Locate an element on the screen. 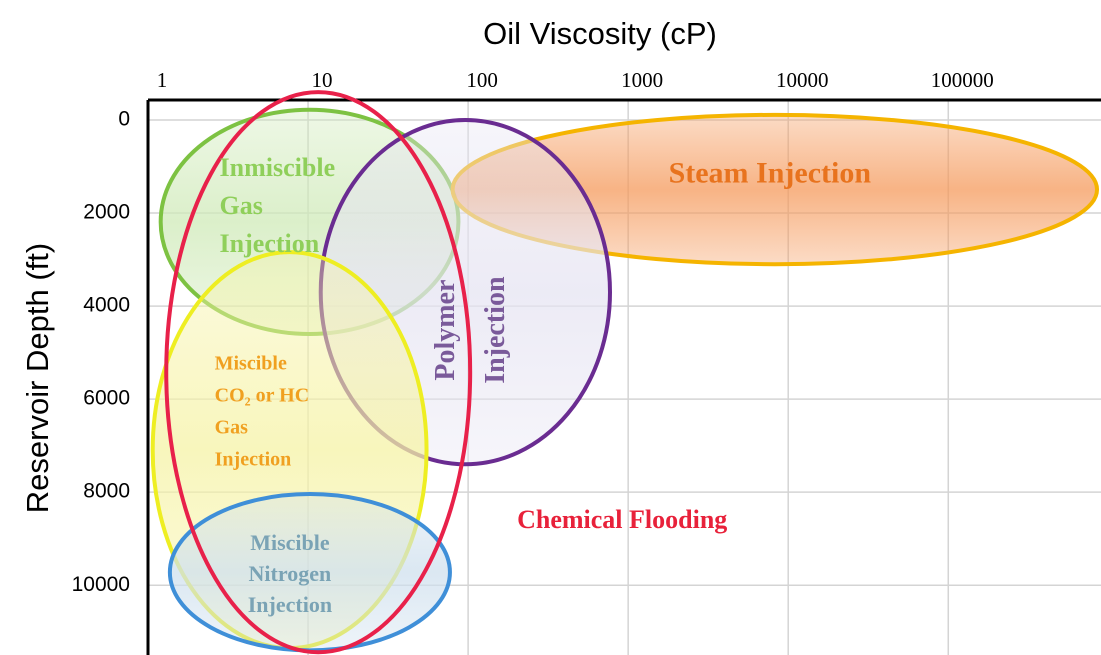 This screenshot has width=1101, height=655. region-label: Inmiscible is located at coordinates (278, 167).